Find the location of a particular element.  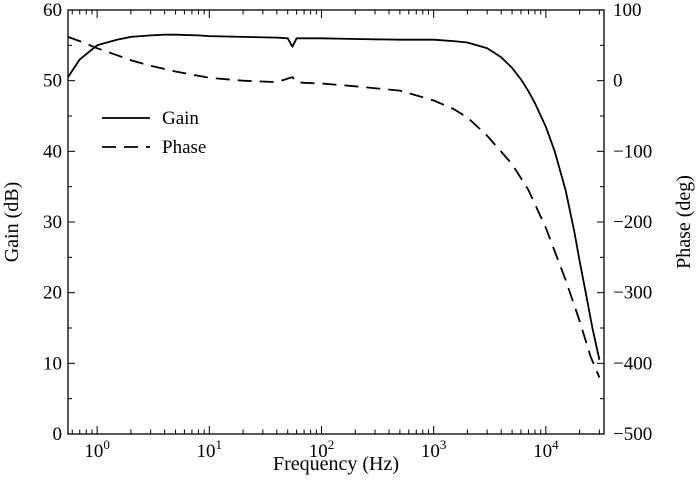

left-y-tick-label: 60 is located at coordinates (52, 10).